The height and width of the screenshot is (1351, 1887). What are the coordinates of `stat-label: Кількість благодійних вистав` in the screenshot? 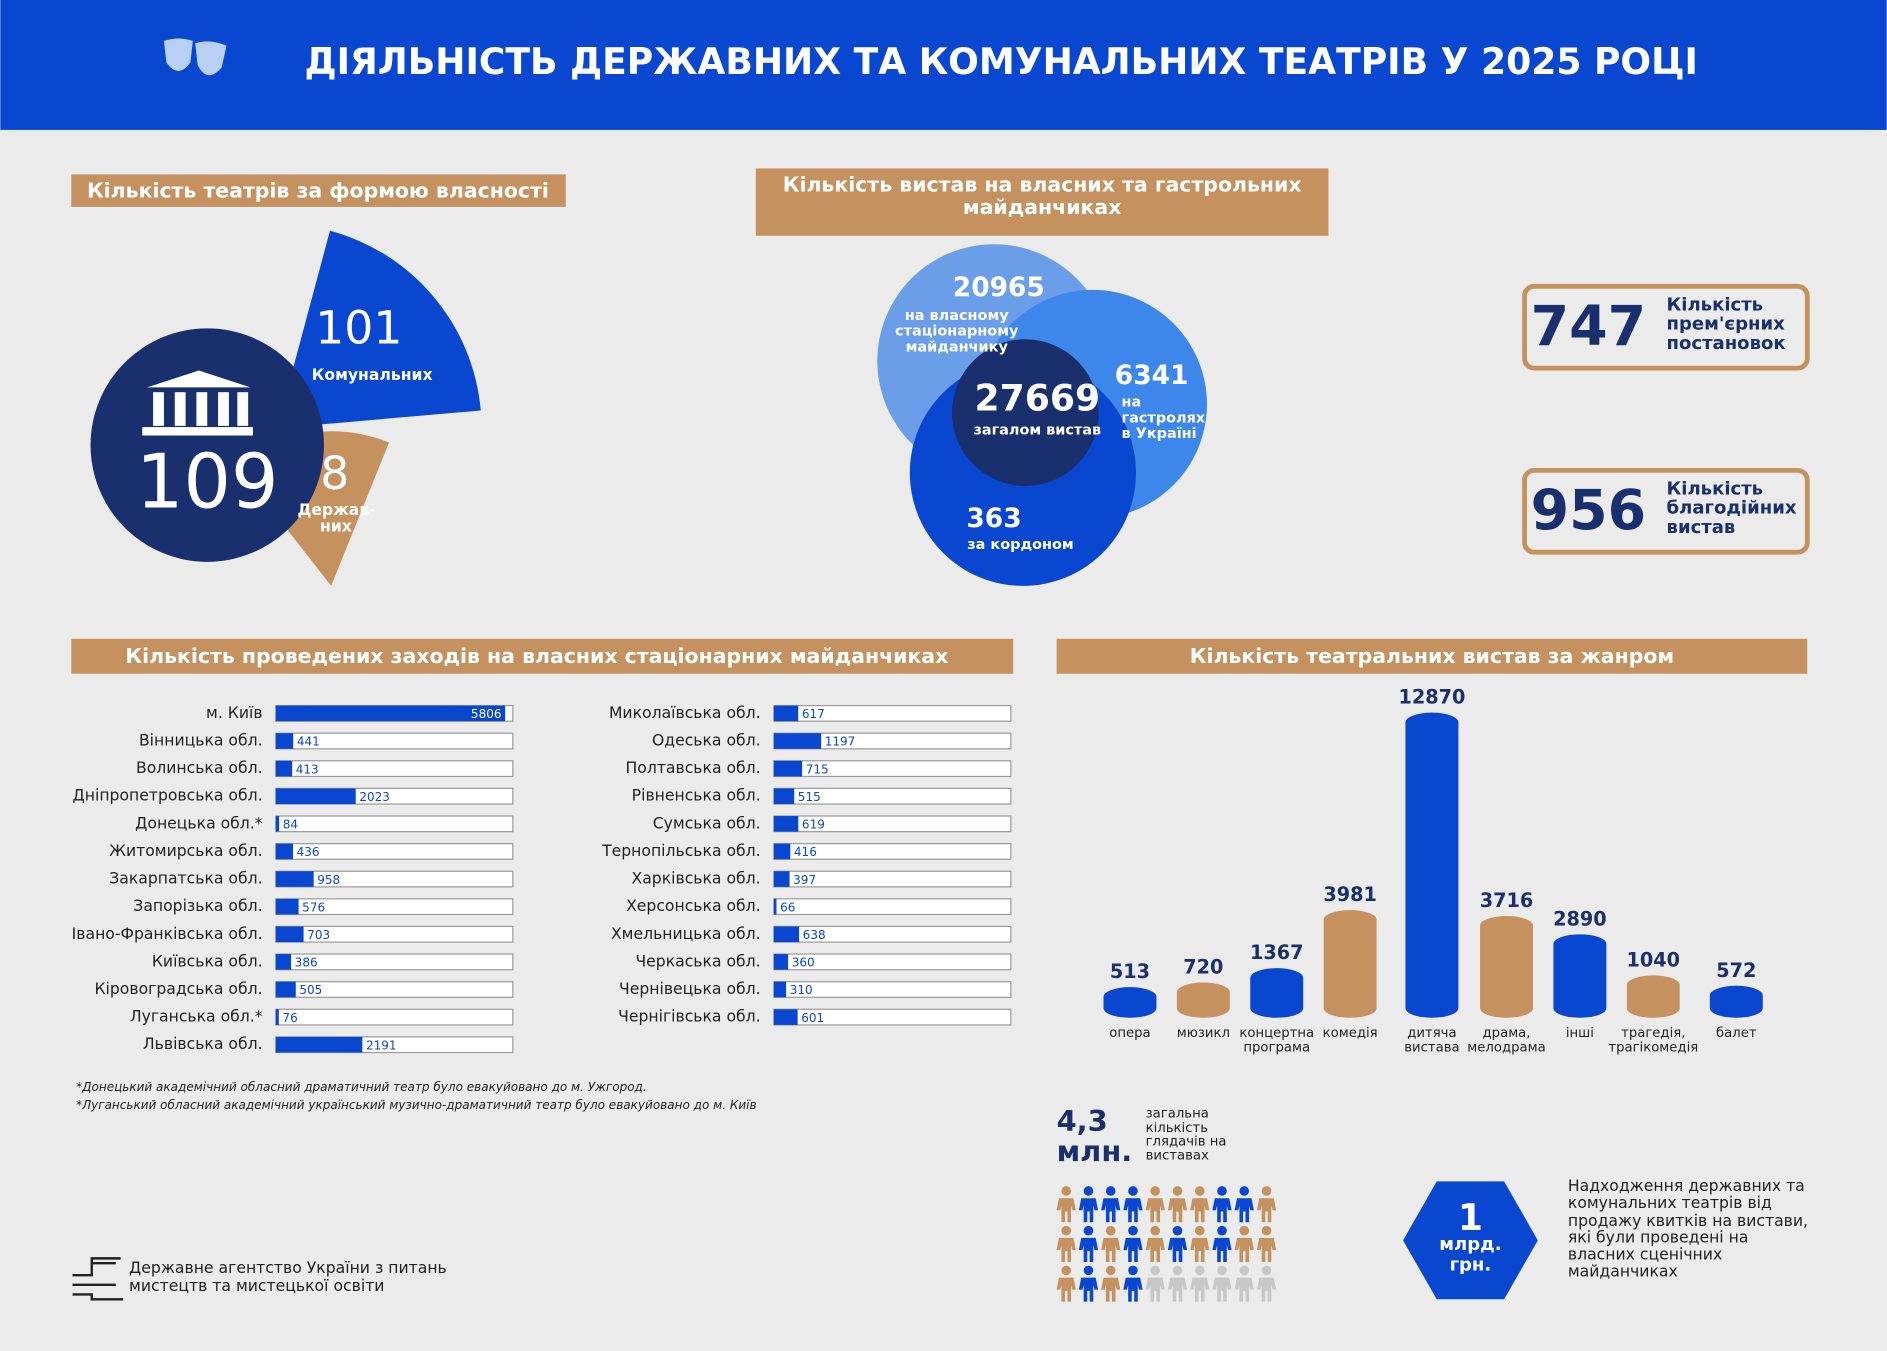 It's located at (1731, 509).